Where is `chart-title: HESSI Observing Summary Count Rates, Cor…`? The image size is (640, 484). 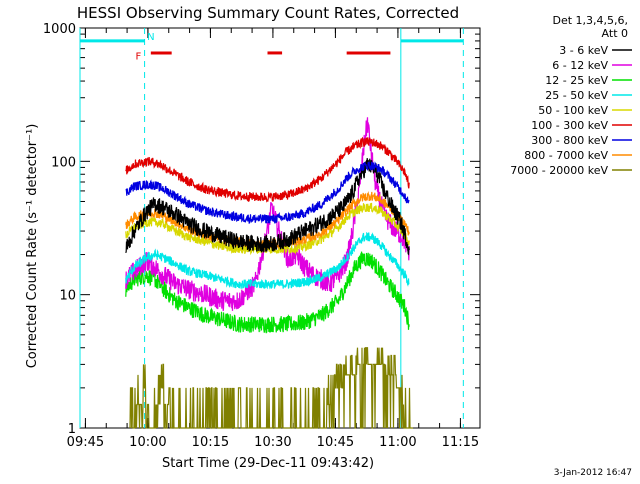
chart-title: HESSI Observing Summary Count Rates, Cor… is located at coordinates (268, 13).